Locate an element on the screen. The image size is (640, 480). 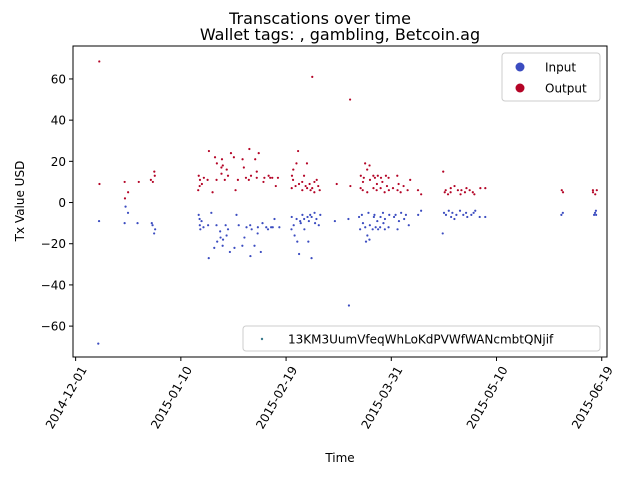
y-axis-ticks: −60 −40 −20 0 20 40 60 is located at coordinates (57, 203).